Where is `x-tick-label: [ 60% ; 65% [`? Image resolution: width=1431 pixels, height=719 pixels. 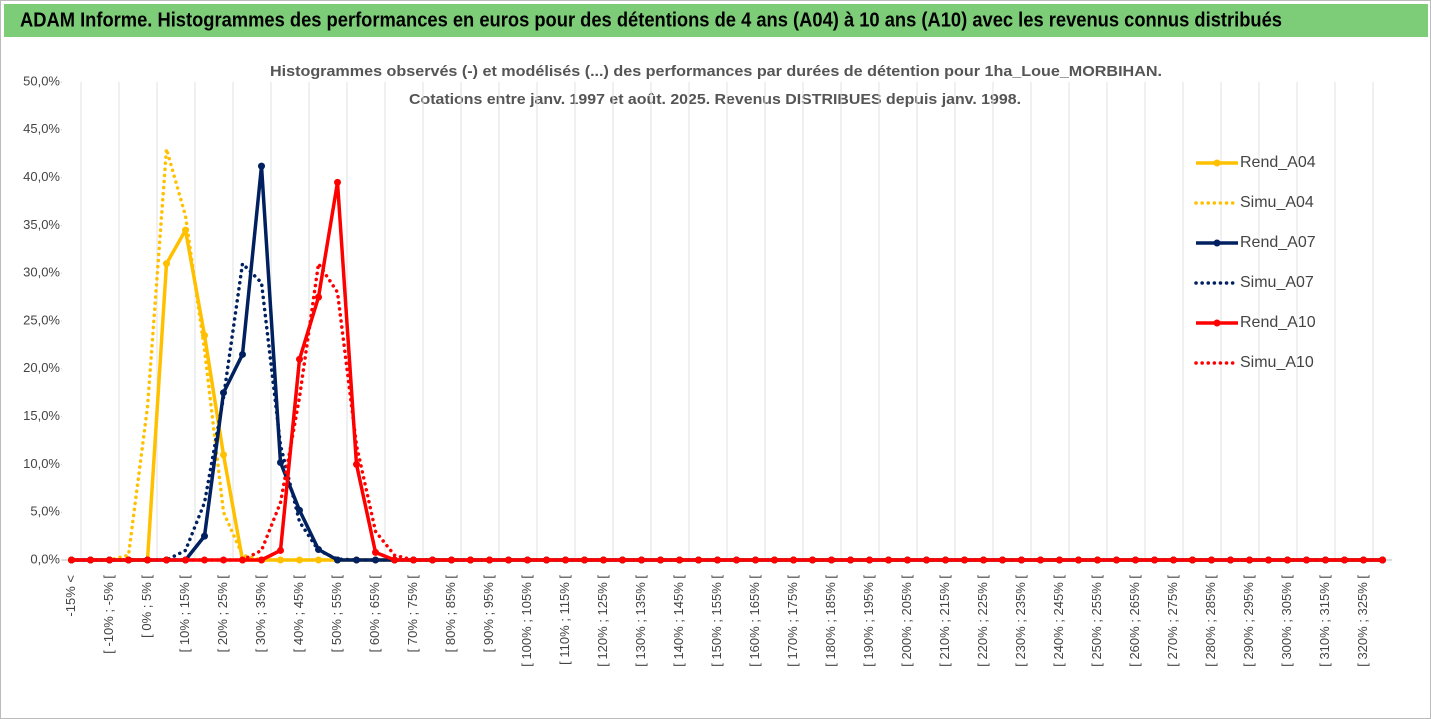 x-tick-label: [ 60% ; 65% [ is located at coordinates (374, 614).